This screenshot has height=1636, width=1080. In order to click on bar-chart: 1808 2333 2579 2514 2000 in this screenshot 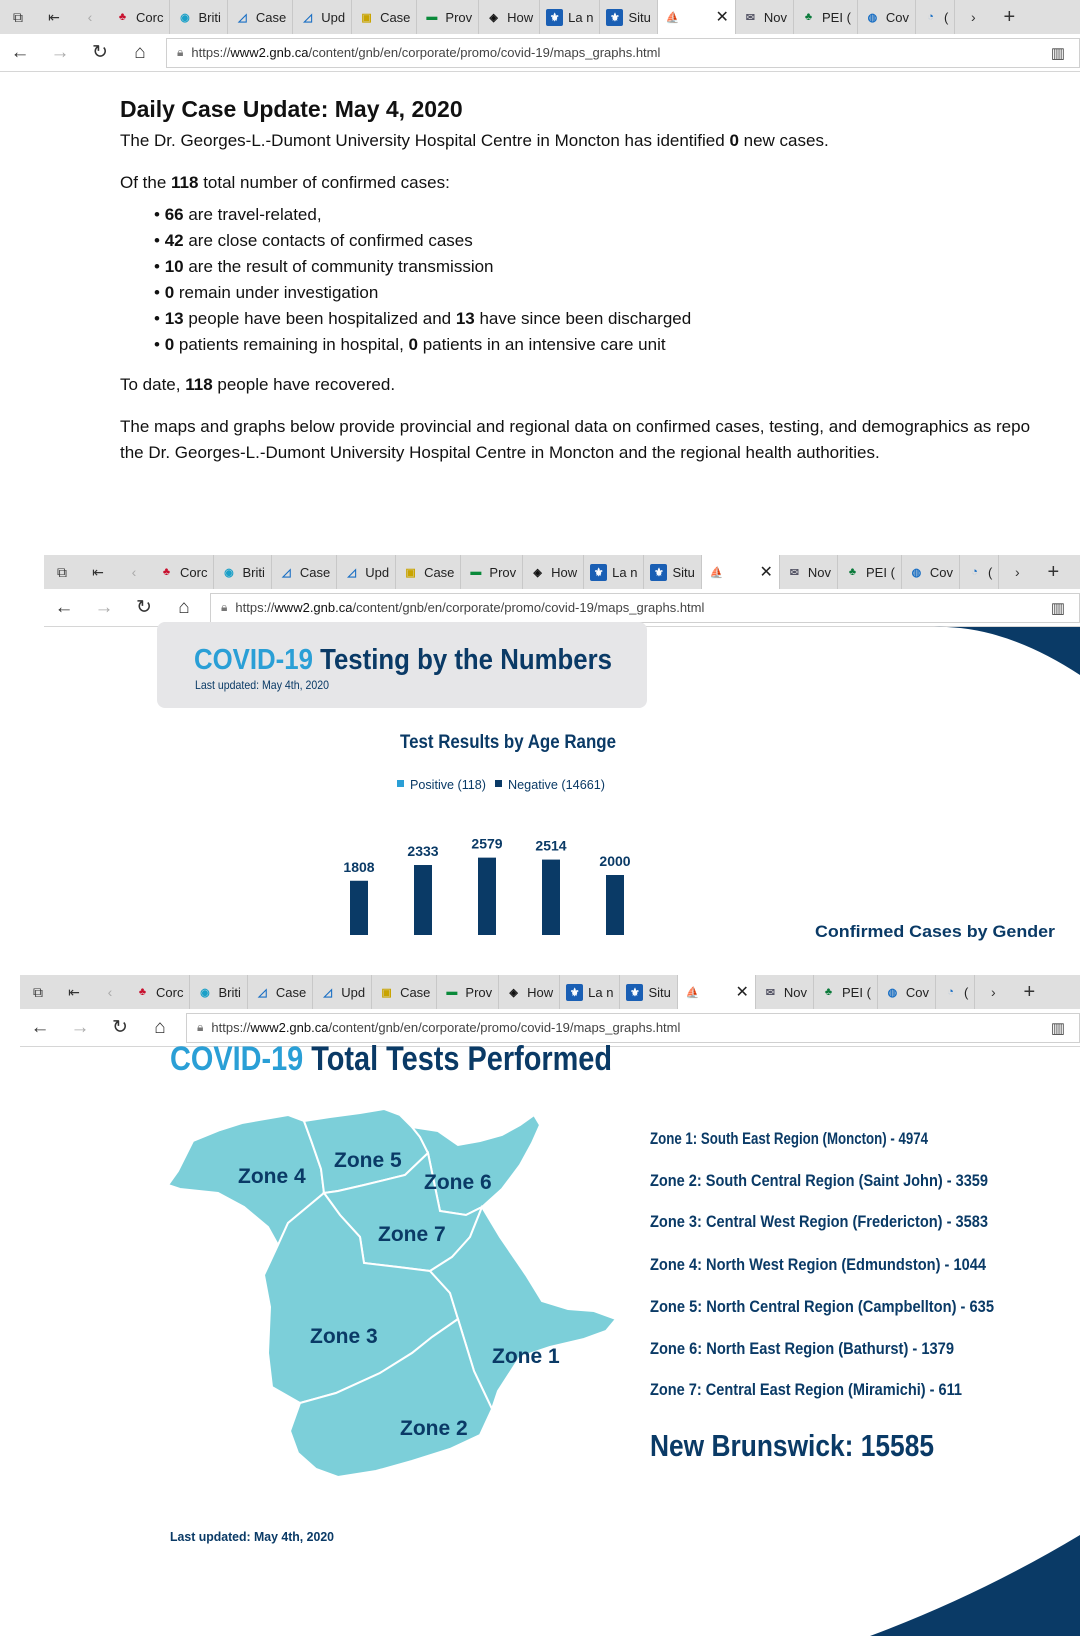, I will do `click(487, 885)`.